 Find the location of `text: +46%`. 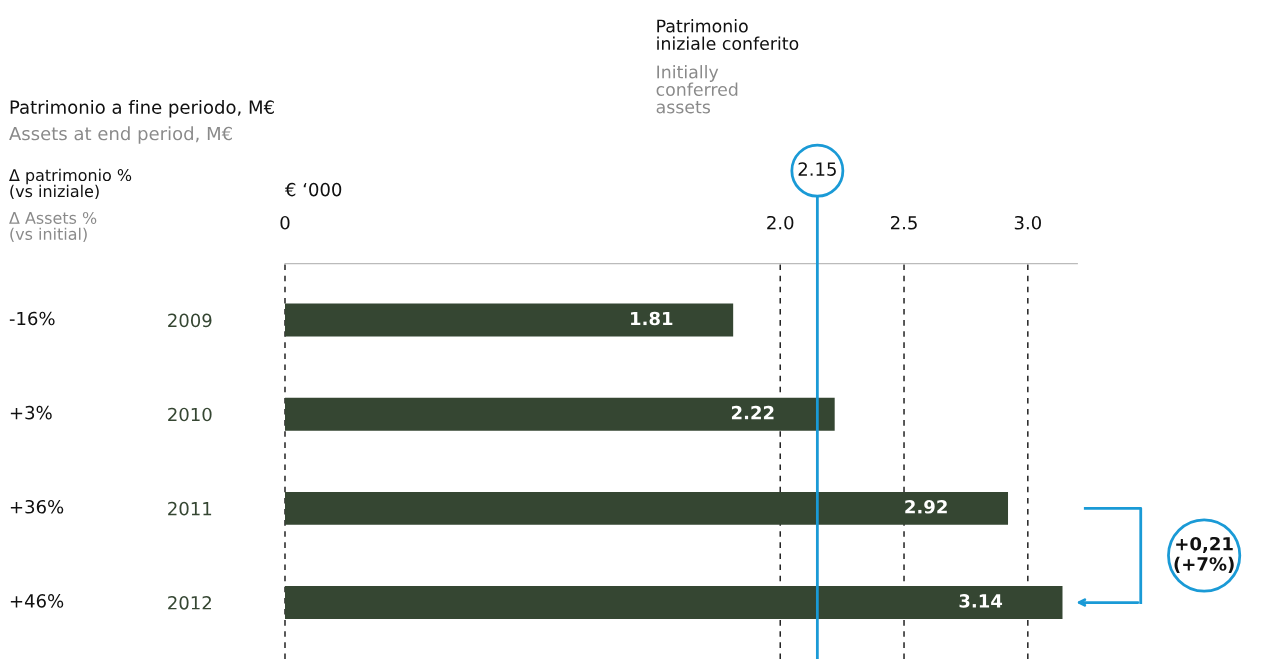

text: +46% is located at coordinates (37, 601).